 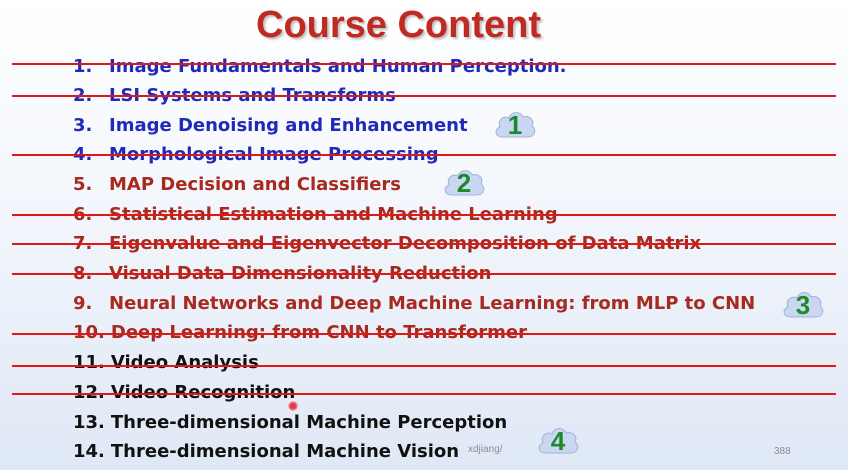 I want to click on course-item-12: 12. Video Recognition, so click(x=184, y=393).